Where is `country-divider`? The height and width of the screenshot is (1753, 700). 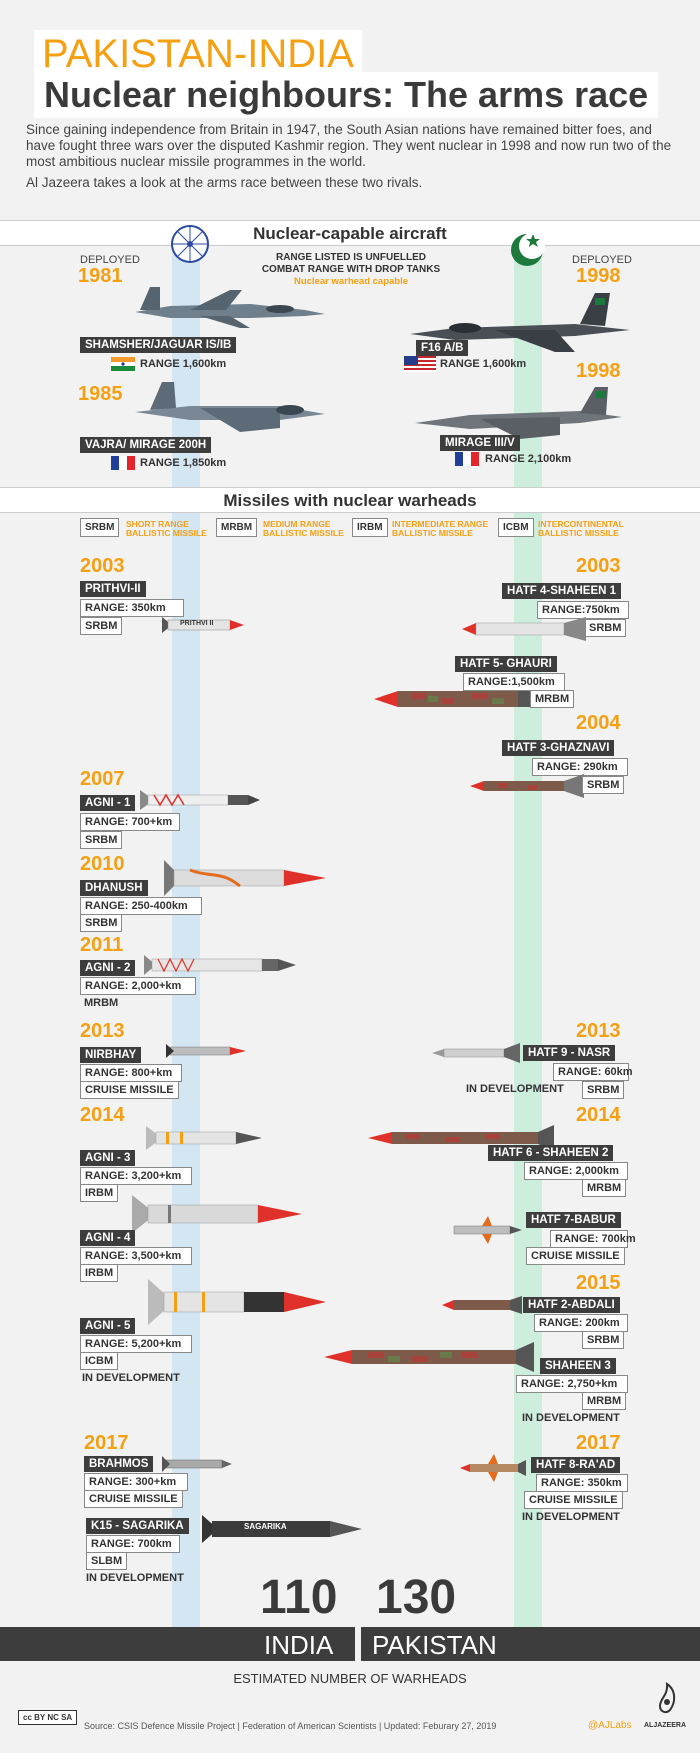 country-divider is located at coordinates (358, 1644).